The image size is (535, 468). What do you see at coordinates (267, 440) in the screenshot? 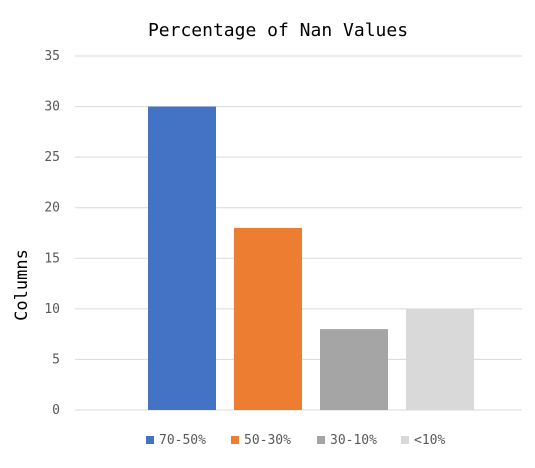
I see `legend-label-1: 50-30%` at bounding box center [267, 440].